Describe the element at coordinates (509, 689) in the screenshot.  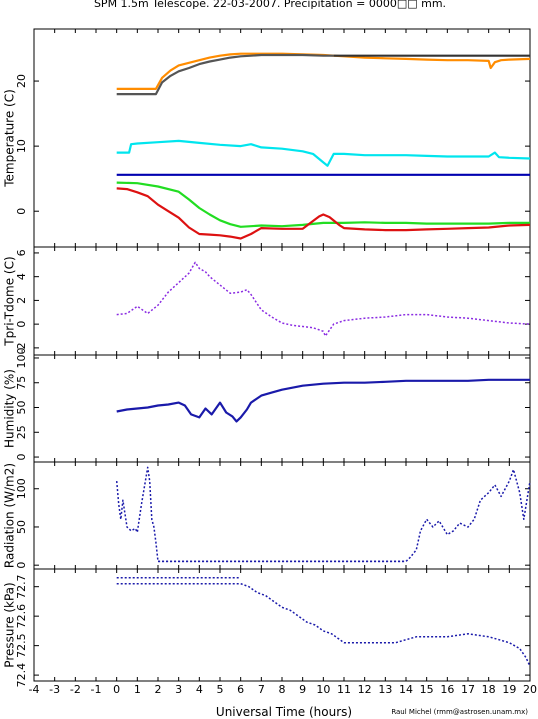
I see `x-tick-label: 19` at that location.